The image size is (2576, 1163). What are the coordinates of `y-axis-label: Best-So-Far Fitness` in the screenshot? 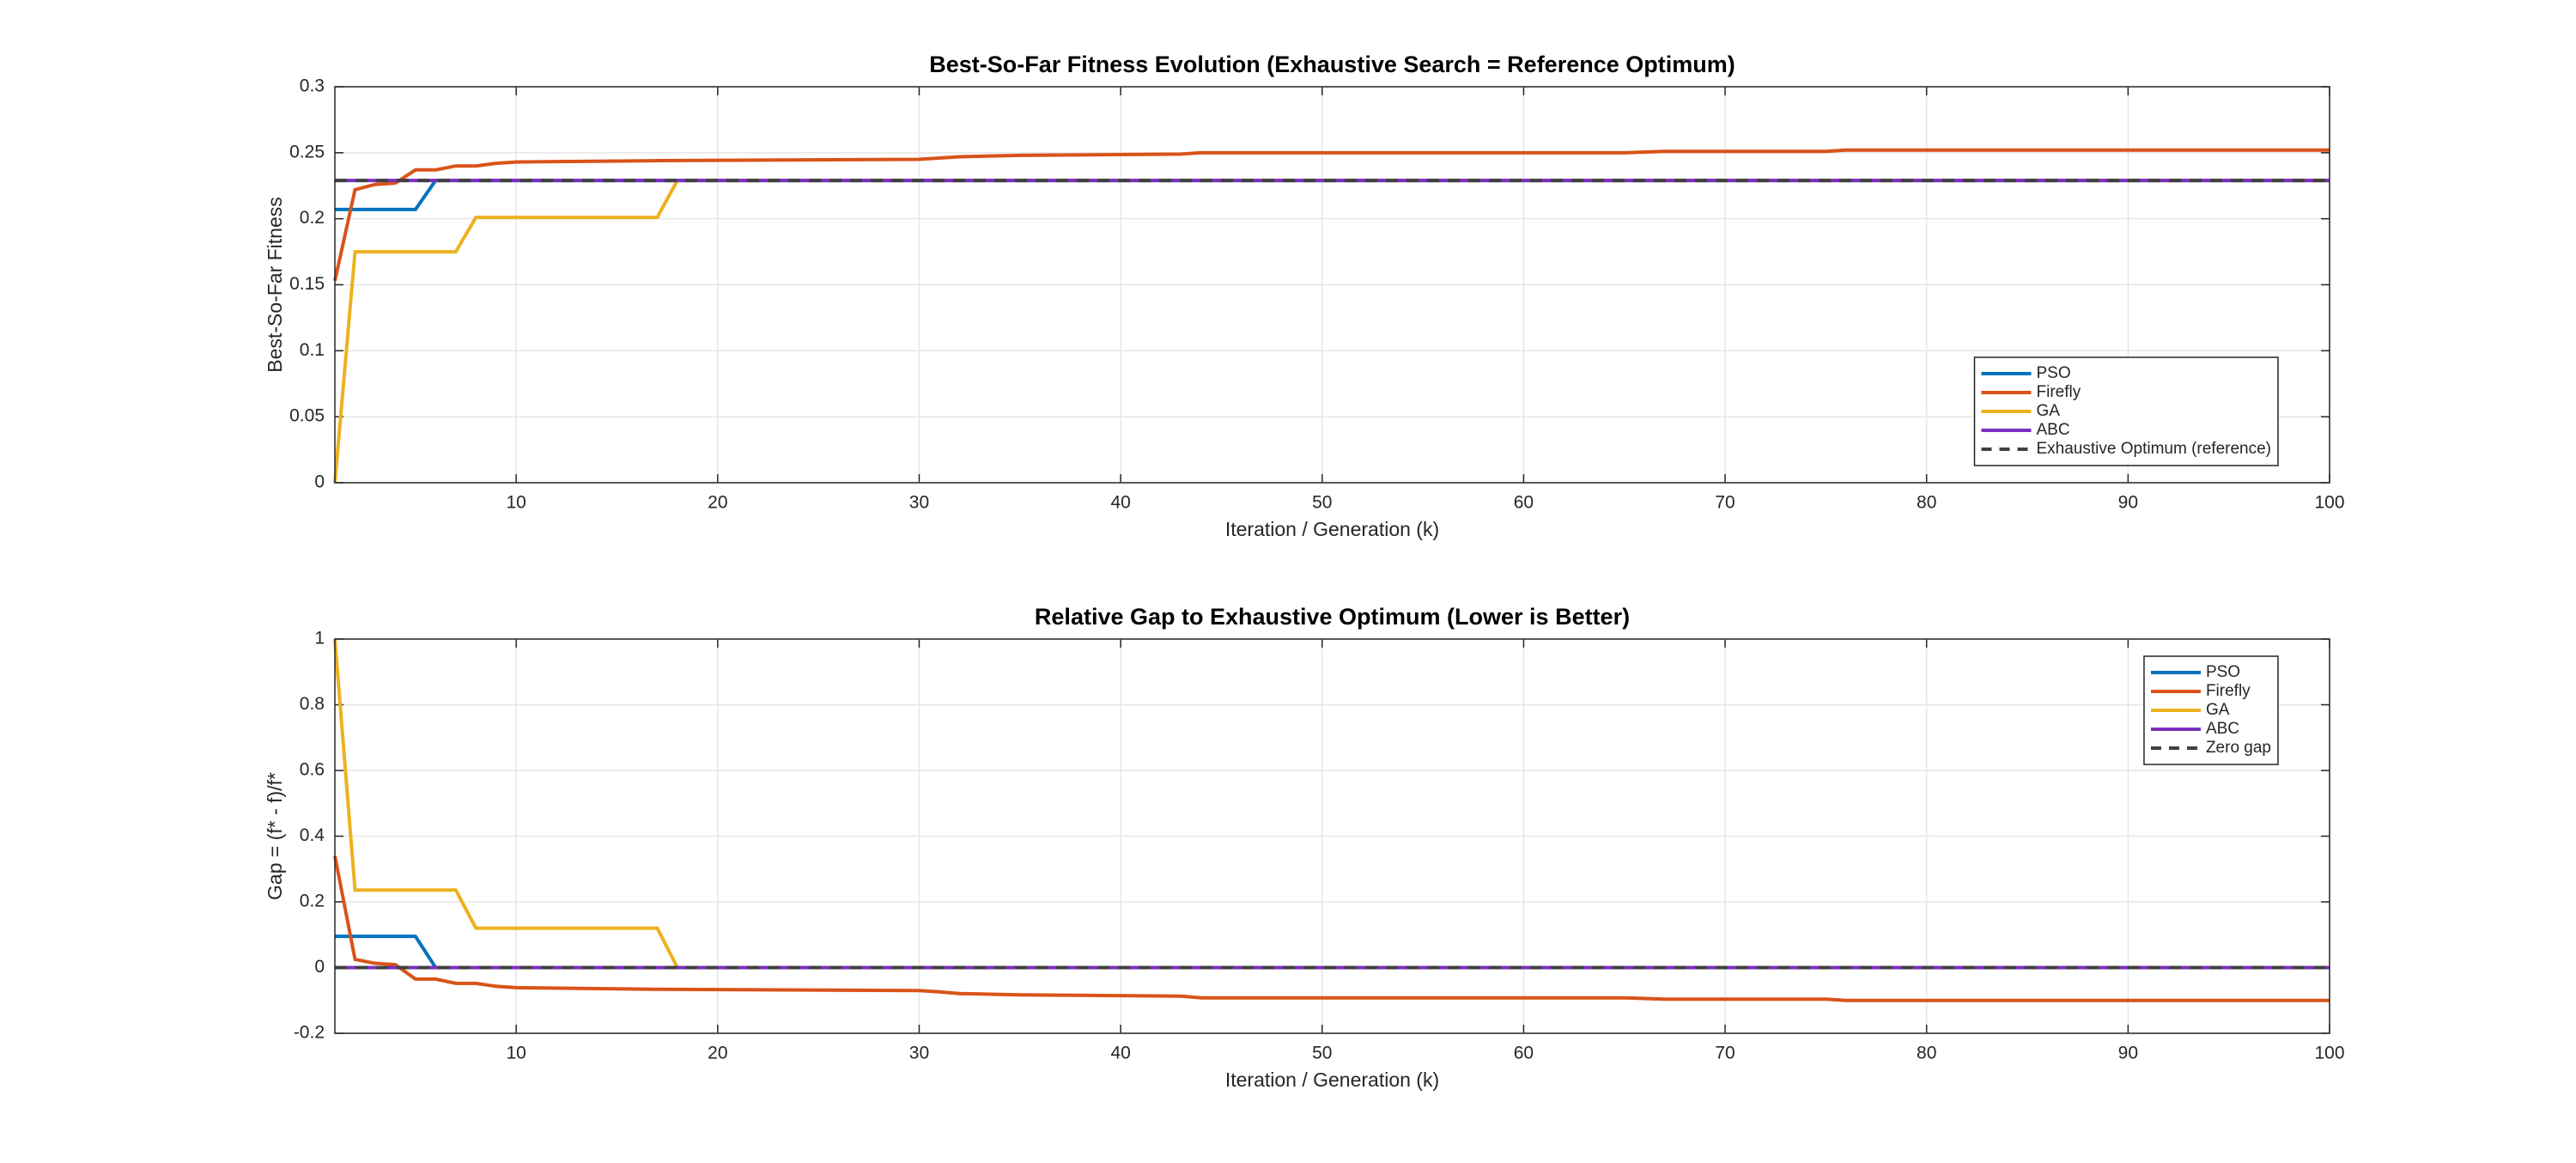 It's located at (275, 285).